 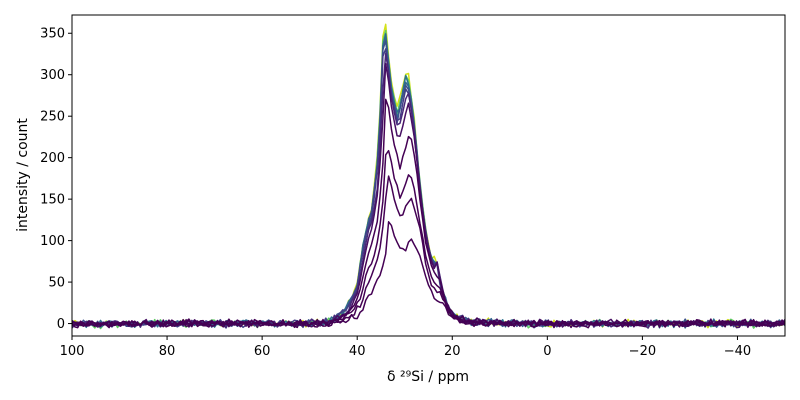 I want to click on x-tick-label: 0, so click(x=547, y=351).